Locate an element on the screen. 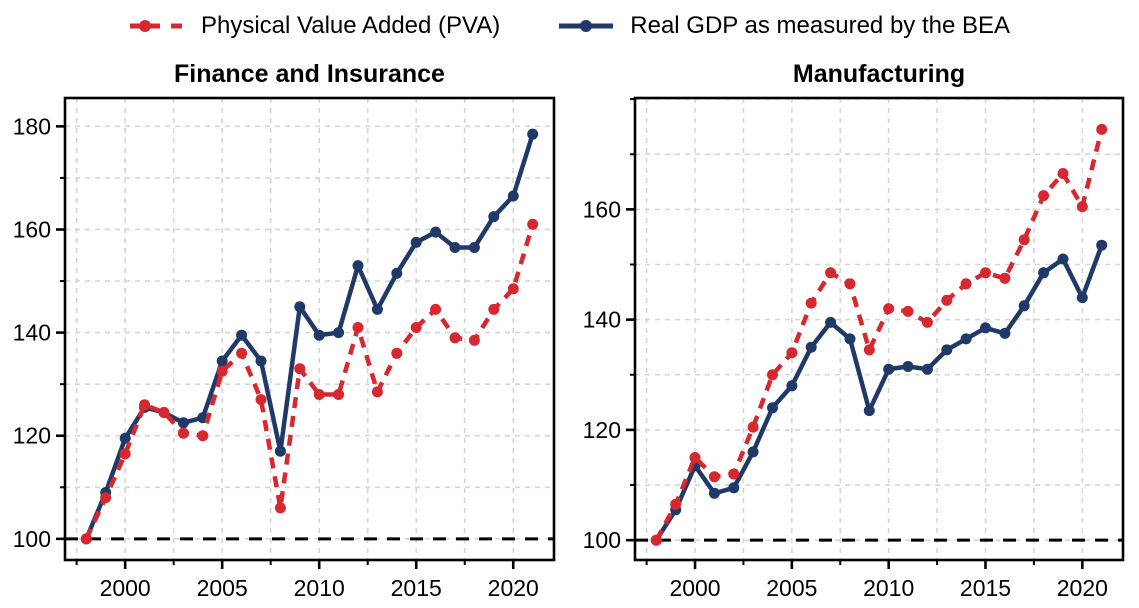 The height and width of the screenshot is (608, 1139). x-axis: 2000 2005 2010 2015 2020 is located at coordinates (307, 580).